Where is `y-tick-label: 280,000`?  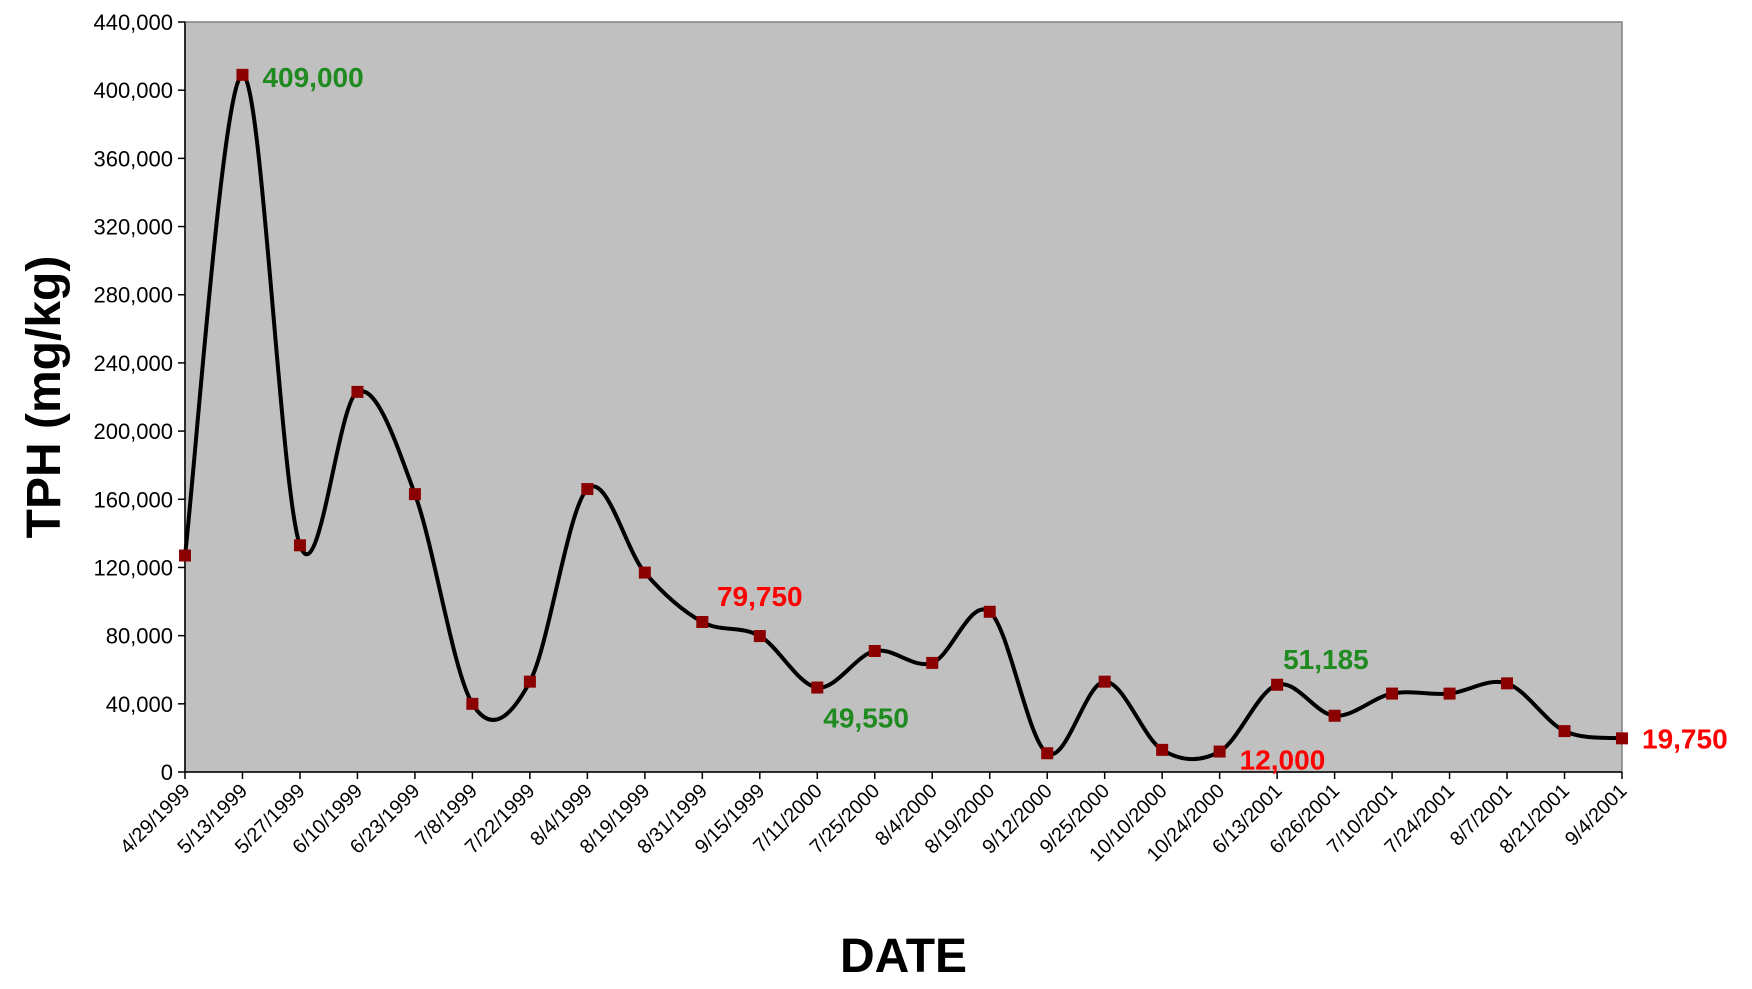 y-tick-label: 280,000 is located at coordinates (133, 295).